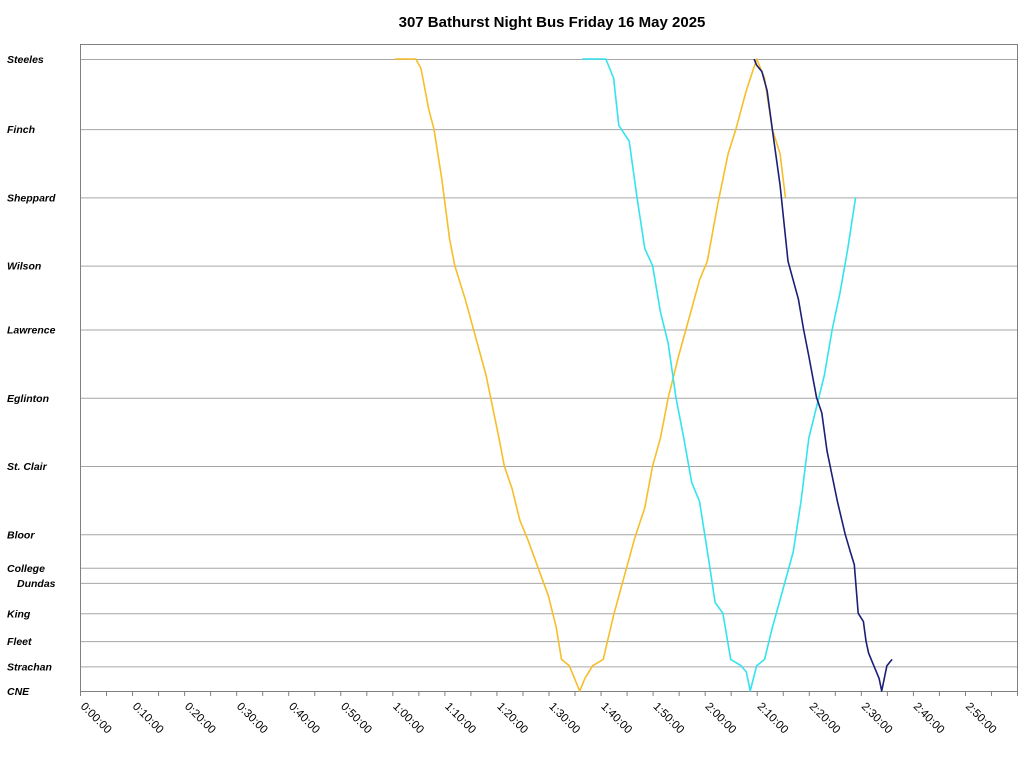 The height and width of the screenshot is (764, 1024). I want to click on x-tick-label: 1:50:00, so click(668, 719).